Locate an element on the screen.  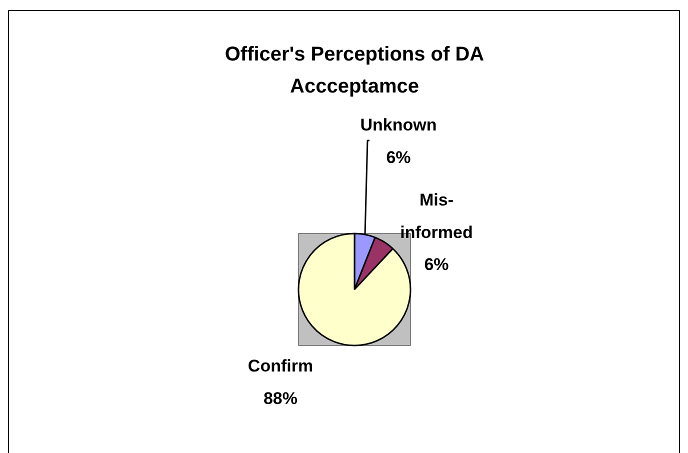
chart-title: Officer's Perceptions of DA Accceptamce is located at coordinates (354, 71).